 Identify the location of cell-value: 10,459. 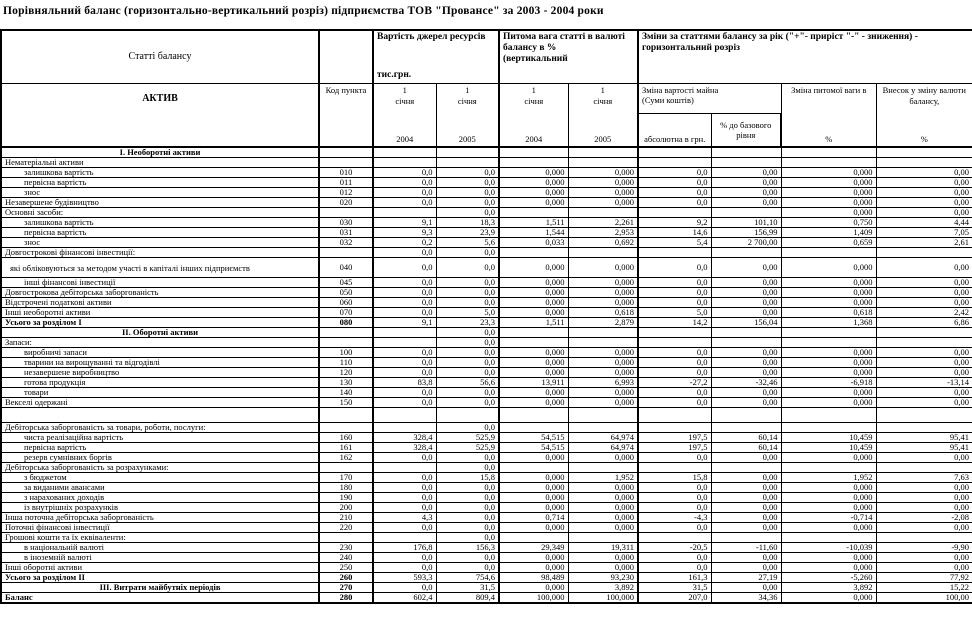
(828, 437).